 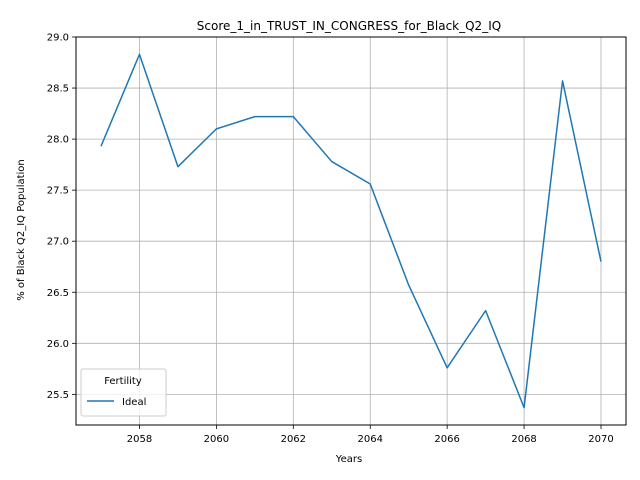 What do you see at coordinates (134, 402) in the screenshot?
I see `legend-label-ideal: Ideal` at bounding box center [134, 402].